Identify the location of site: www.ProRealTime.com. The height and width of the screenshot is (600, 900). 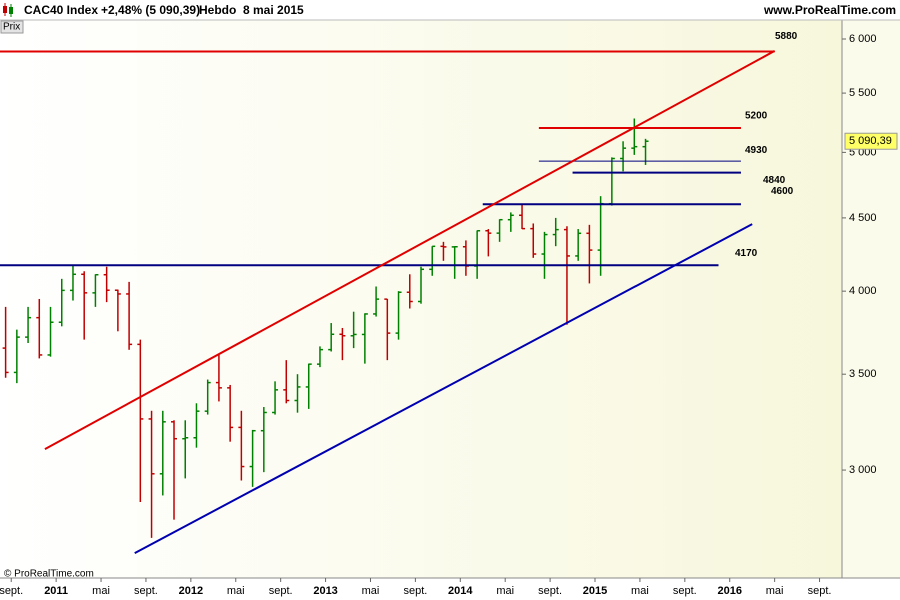
(829, 10).